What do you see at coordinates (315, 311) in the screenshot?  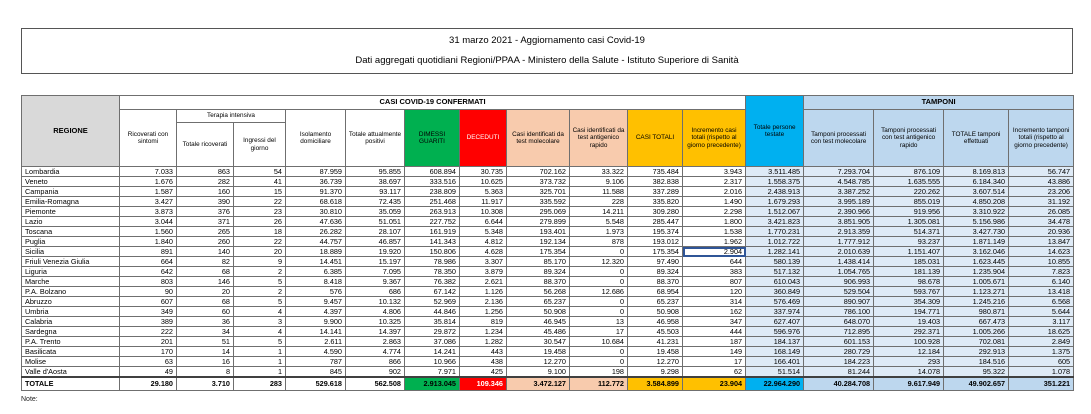 I see `table-cell: 4.397` at bounding box center [315, 311].